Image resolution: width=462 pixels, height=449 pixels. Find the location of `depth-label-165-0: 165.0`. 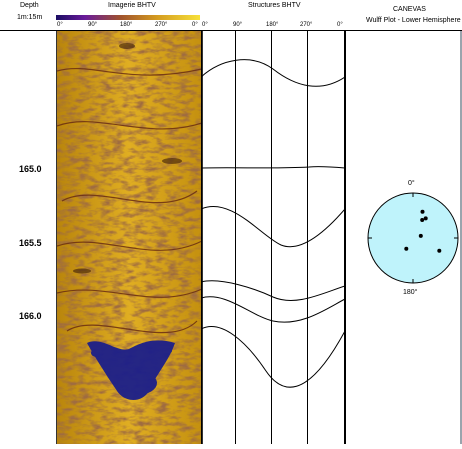

depth-label-165-0: 165.0 is located at coordinates (30, 169).